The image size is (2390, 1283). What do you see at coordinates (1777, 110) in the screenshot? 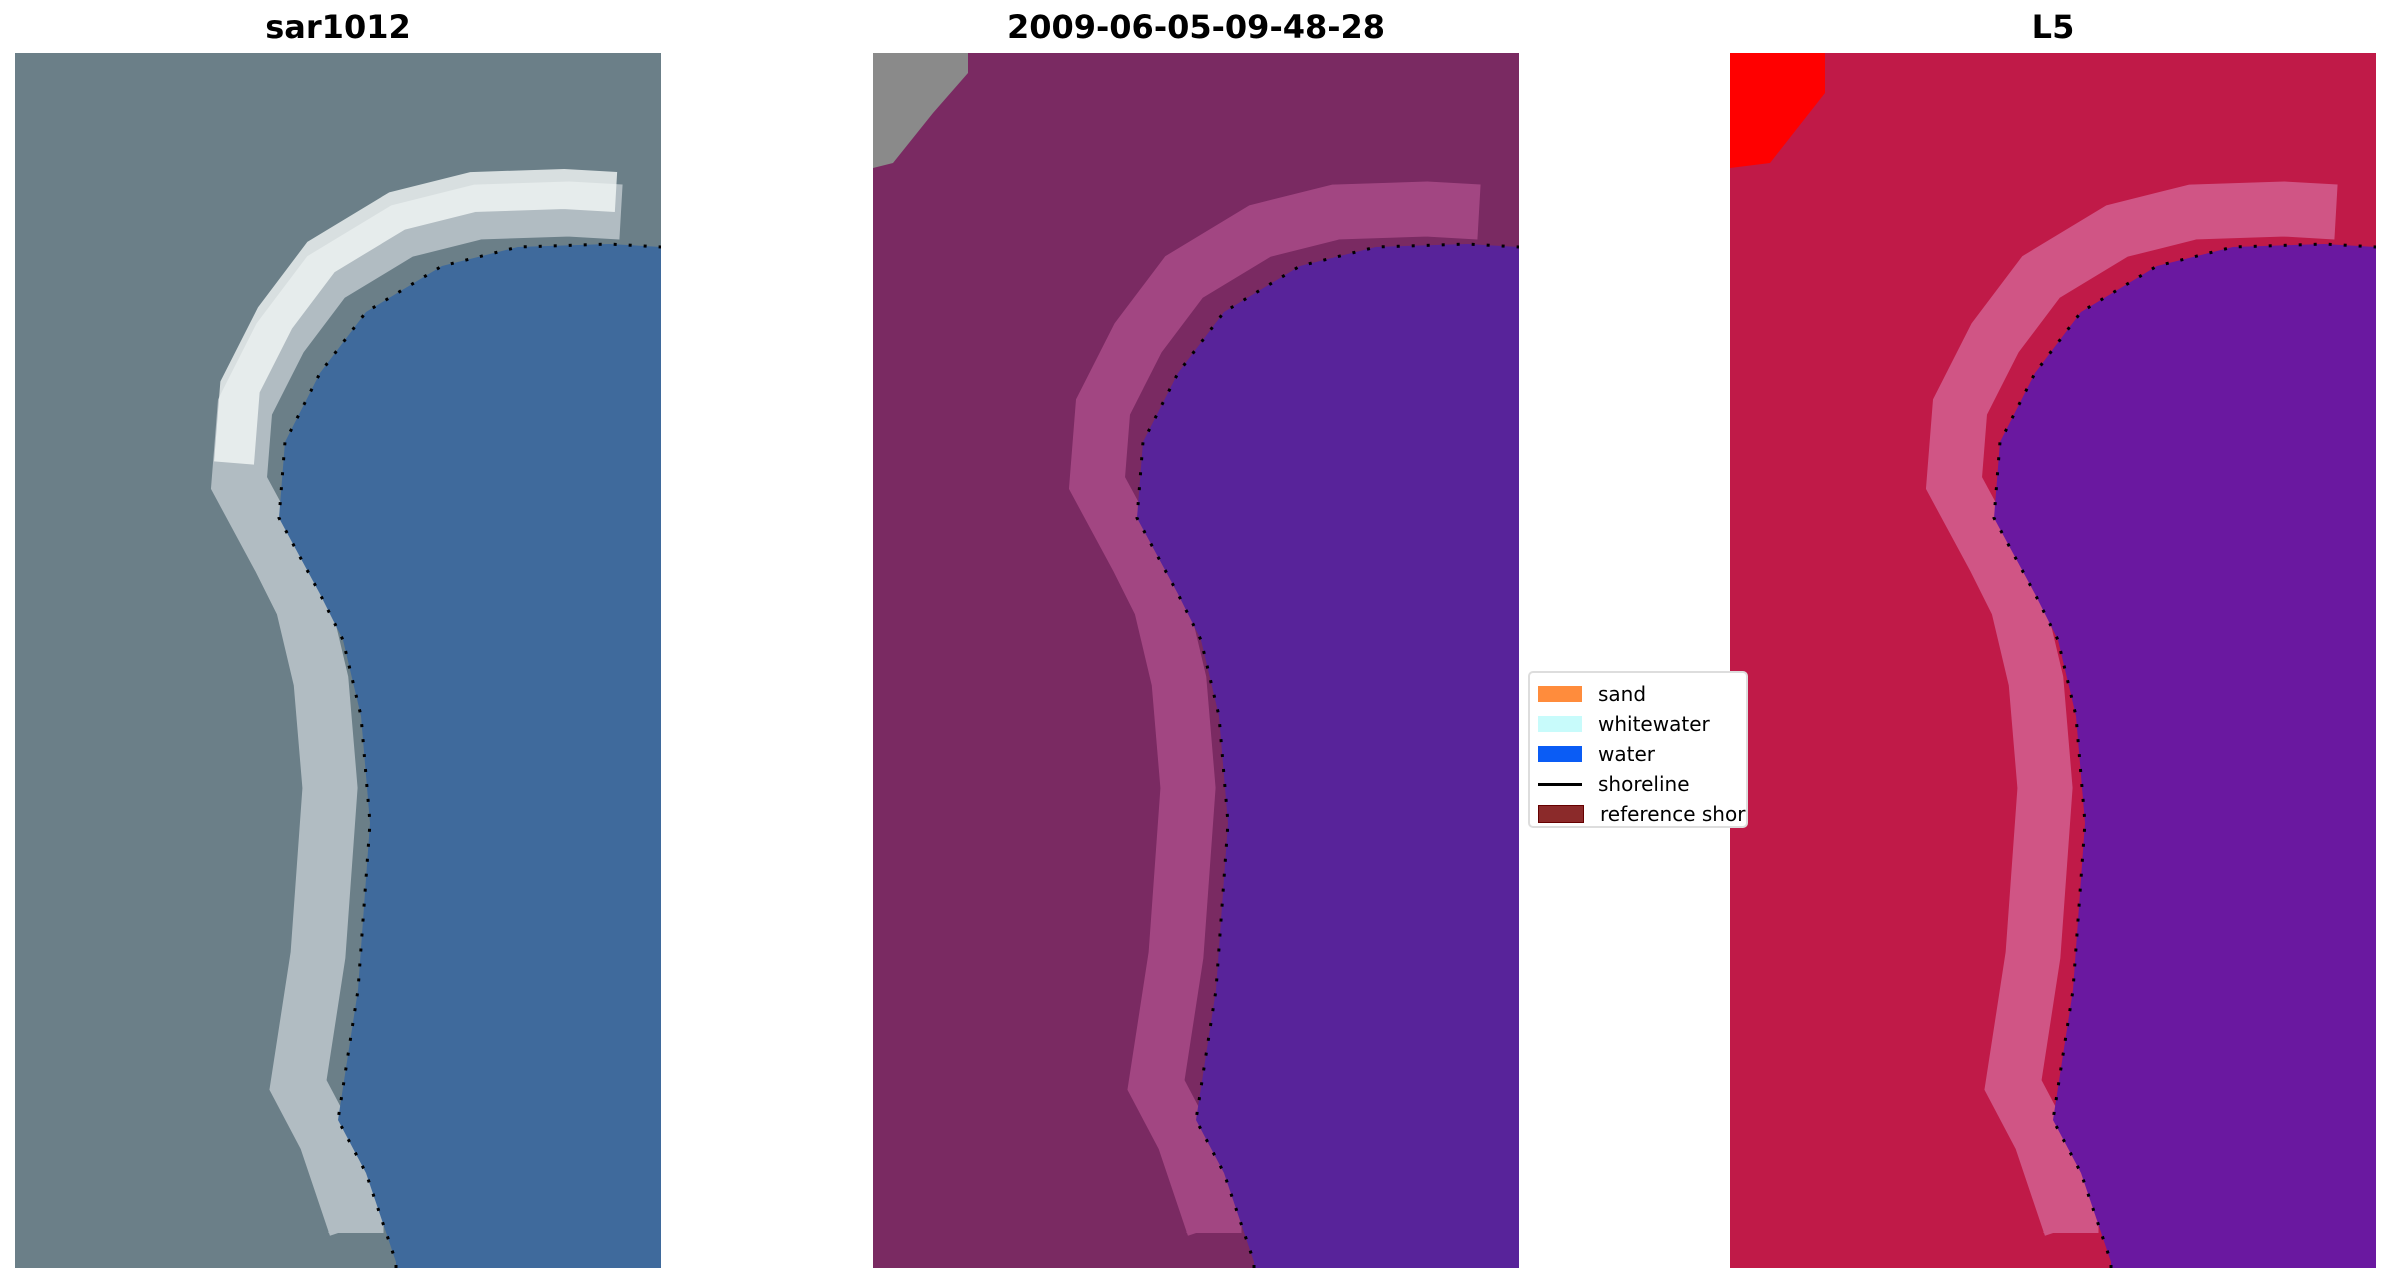
I see `red-corner` at bounding box center [1777, 110].